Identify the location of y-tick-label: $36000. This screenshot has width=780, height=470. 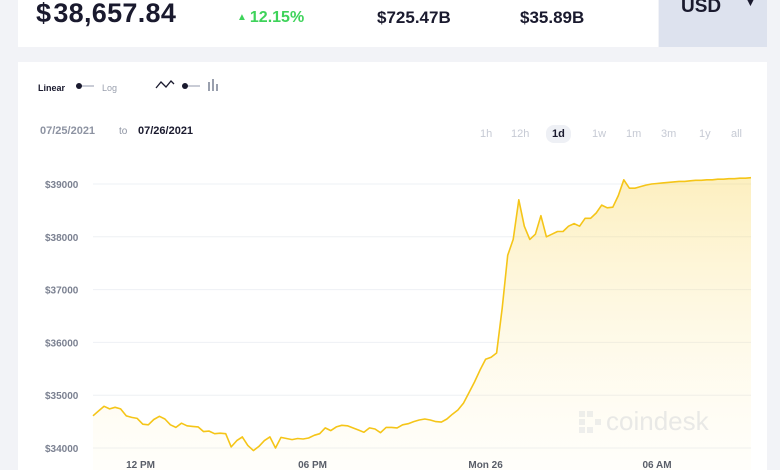
(62, 343).